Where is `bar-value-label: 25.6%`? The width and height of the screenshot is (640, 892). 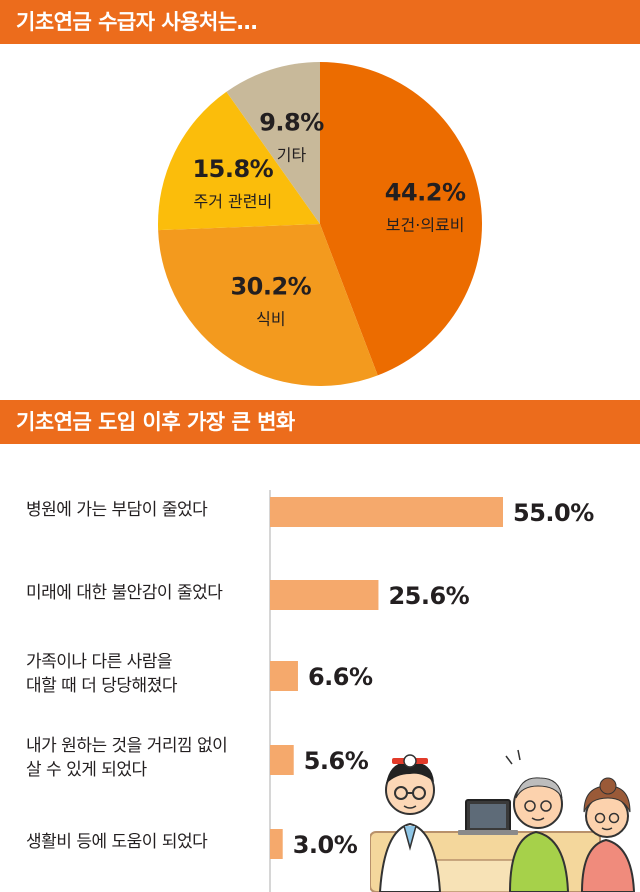
bar-value-label: 25.6% is located at coordinates (428, 596).